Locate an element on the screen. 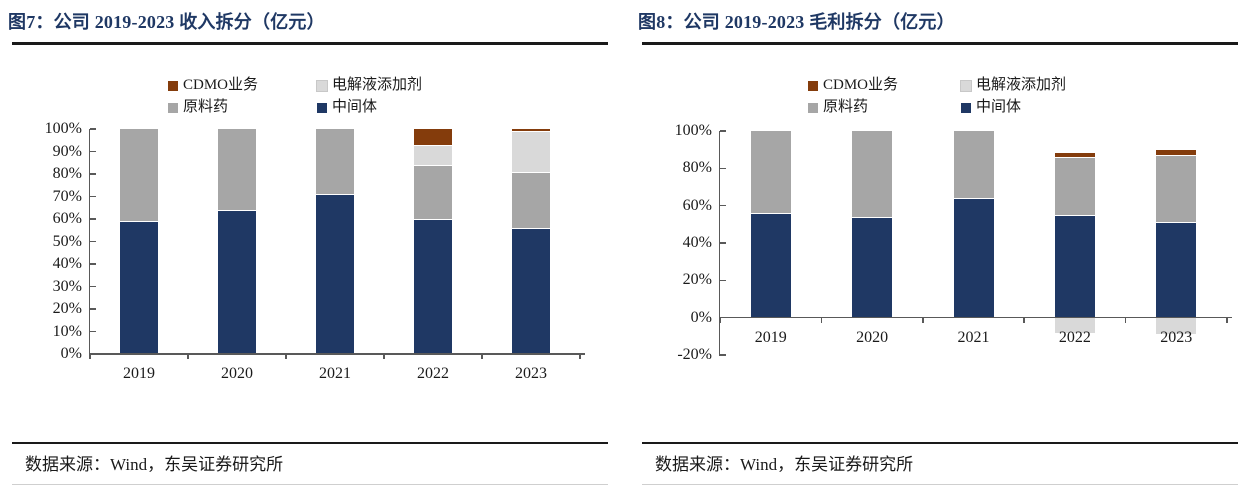 The height and width of the screenshot is (487, 1260). x-axis-label: 2021 is located at coordinates (973, 337).